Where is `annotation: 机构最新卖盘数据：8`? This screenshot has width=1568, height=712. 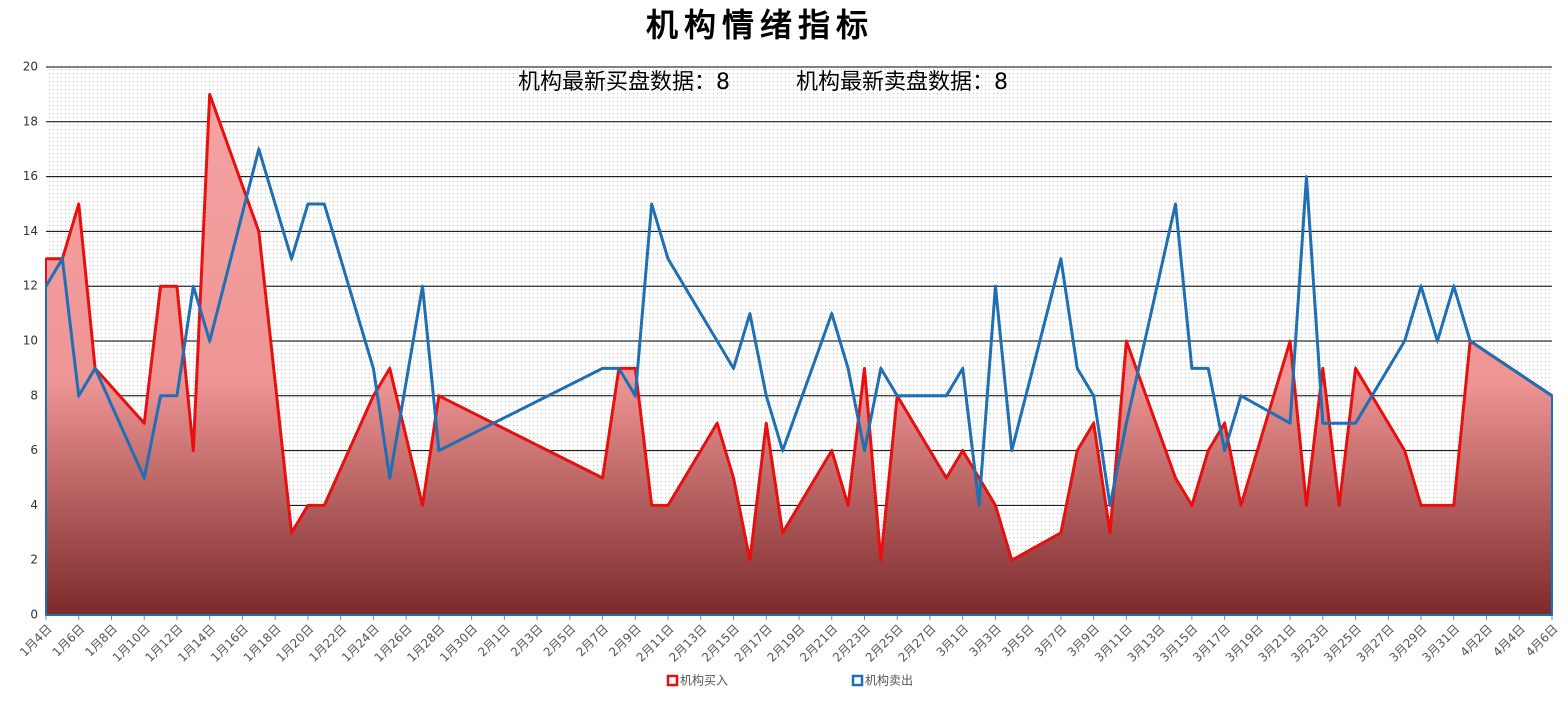 annotation: 机构最新卖盘数据：8 is located at coordinates (902, 82).